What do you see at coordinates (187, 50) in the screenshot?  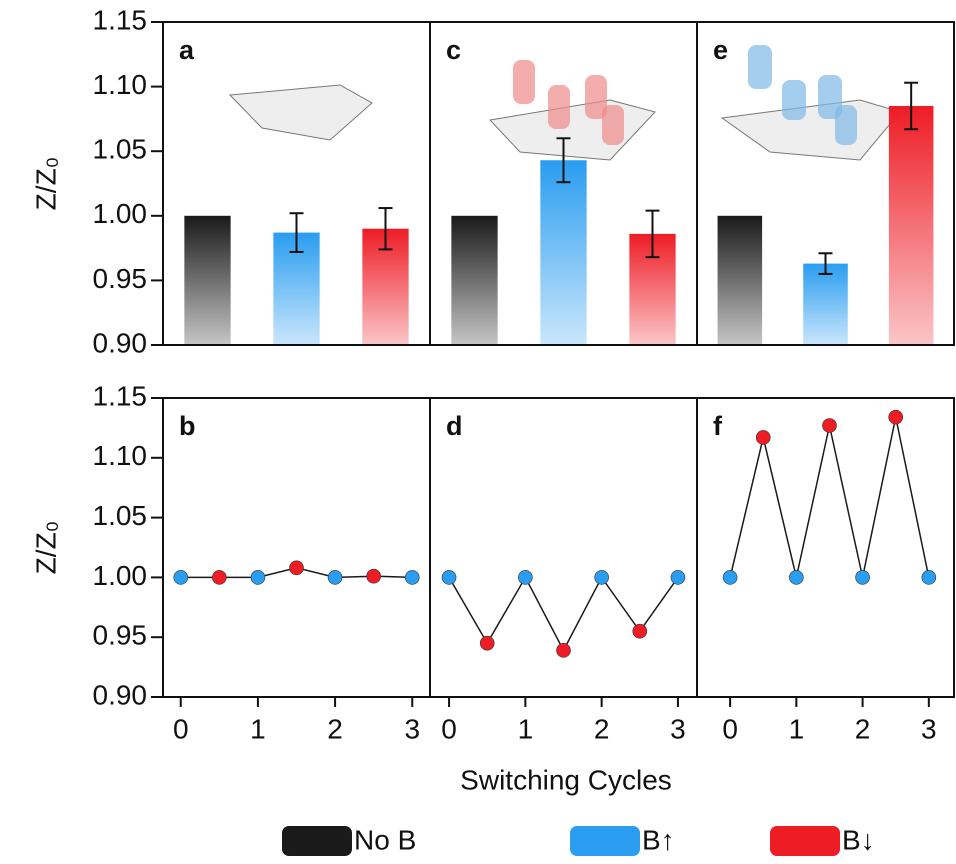 I see `panel-label: a` at bounding box center [187, 50].